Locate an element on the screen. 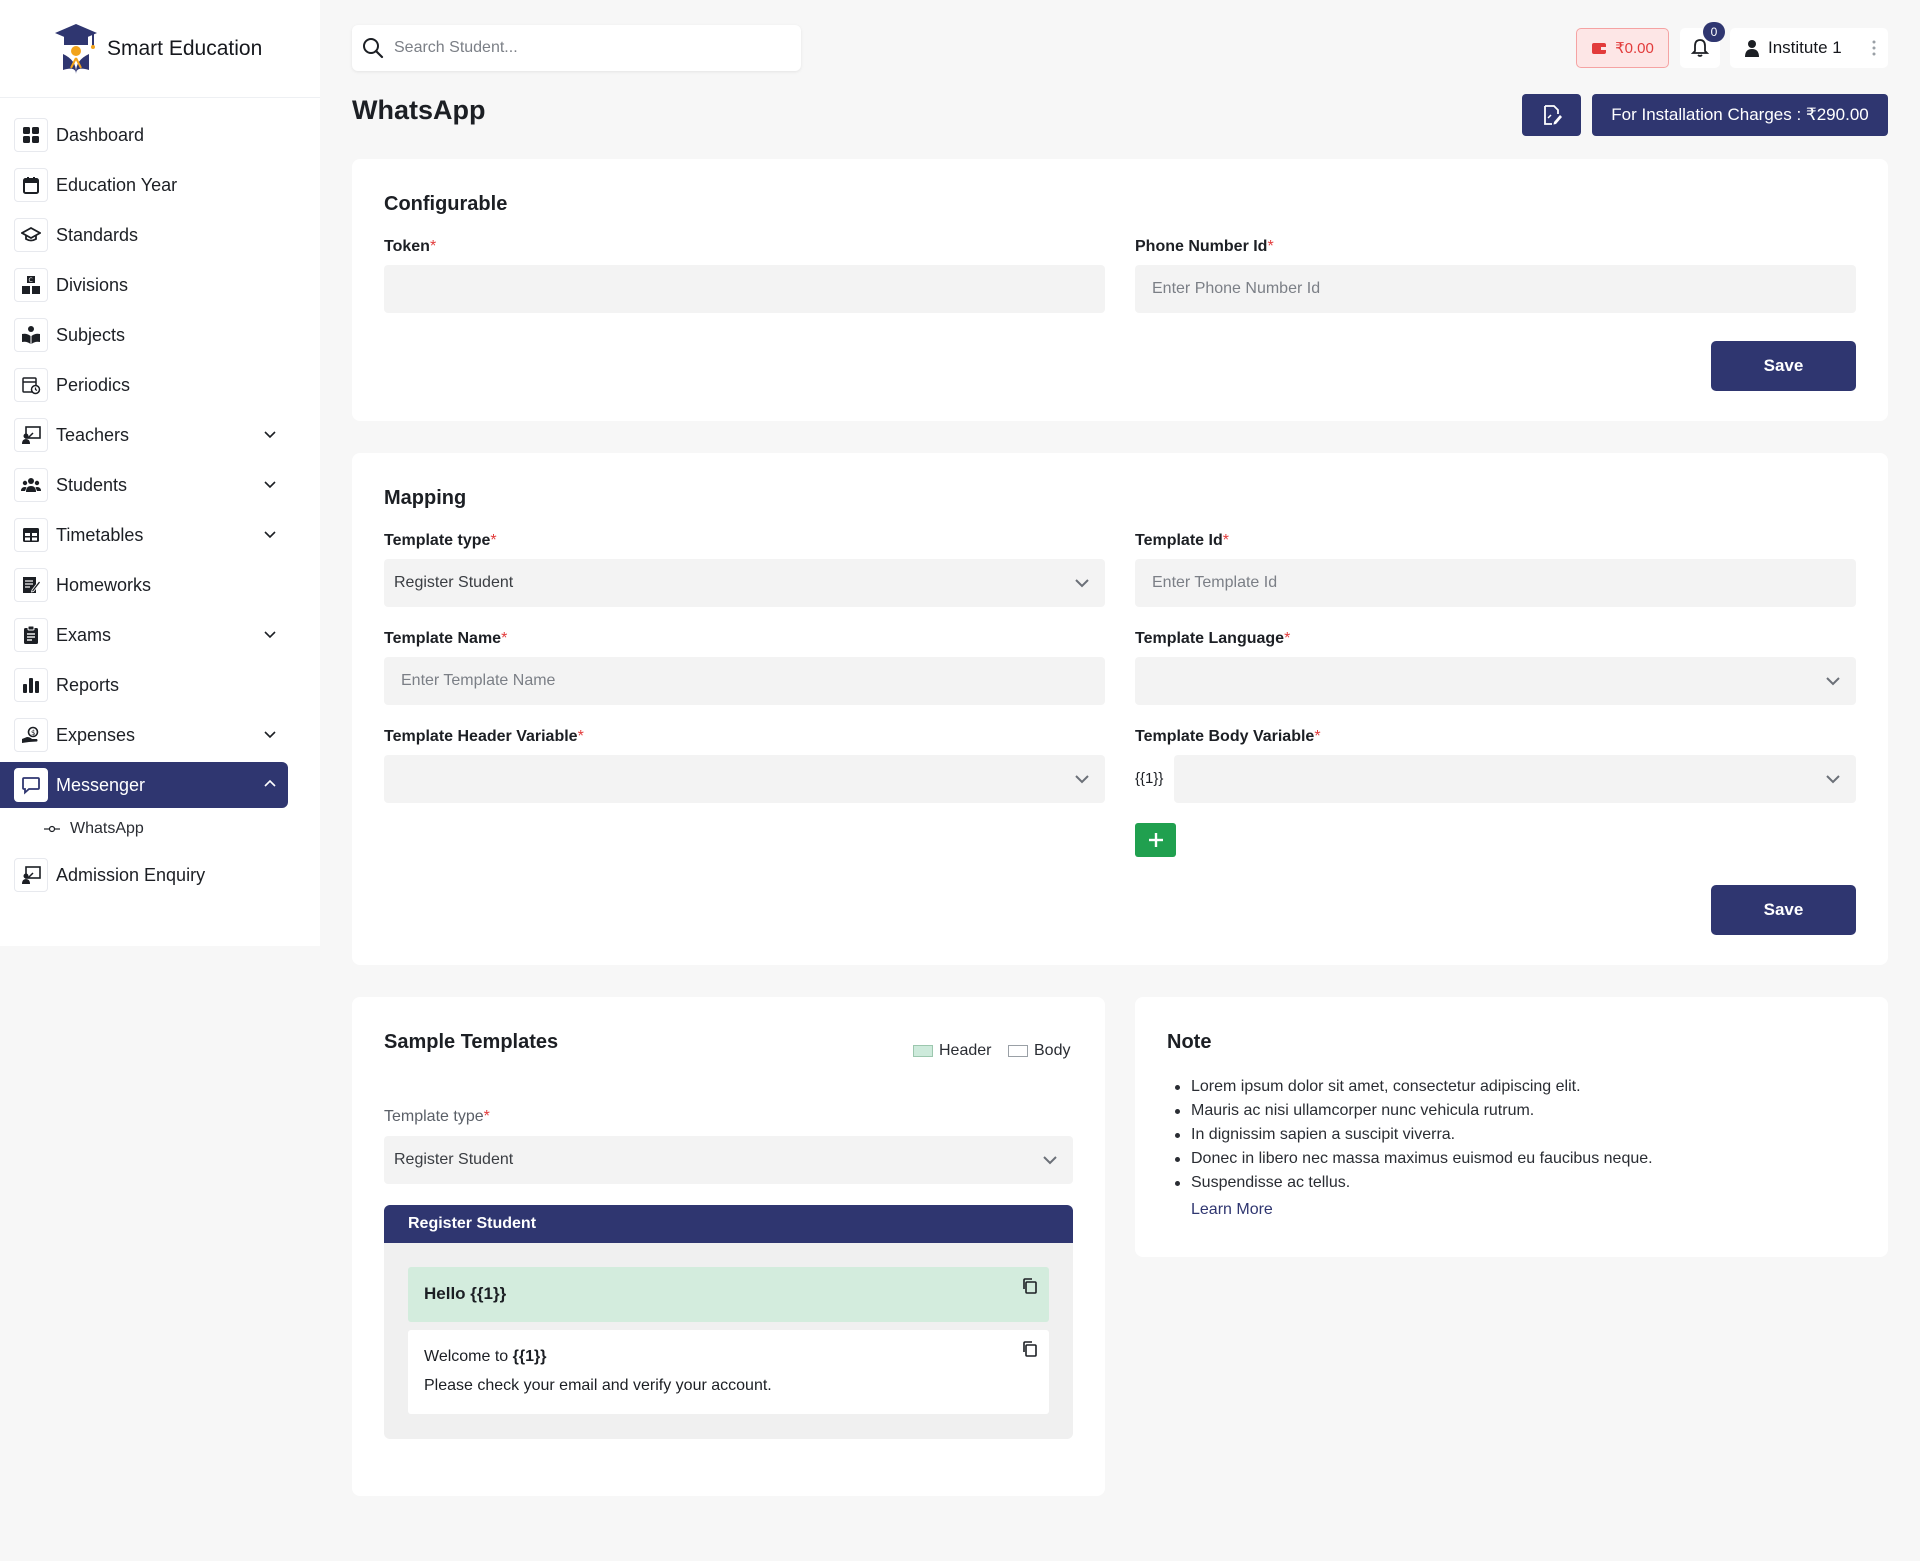 The height and width of the screenshot is (1561, 1920). sidebar-item-label: Students is located at coordinates (92, 484).